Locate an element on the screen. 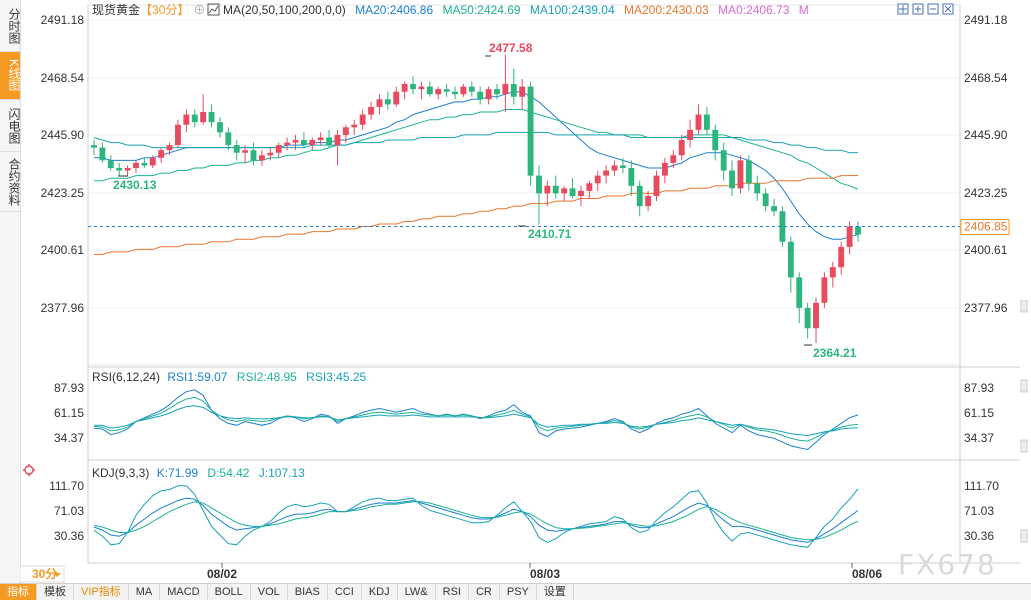 This screenshot has height=600, width=1031. instrument-name: 现货黄金 is located at coordinates (116, 9).